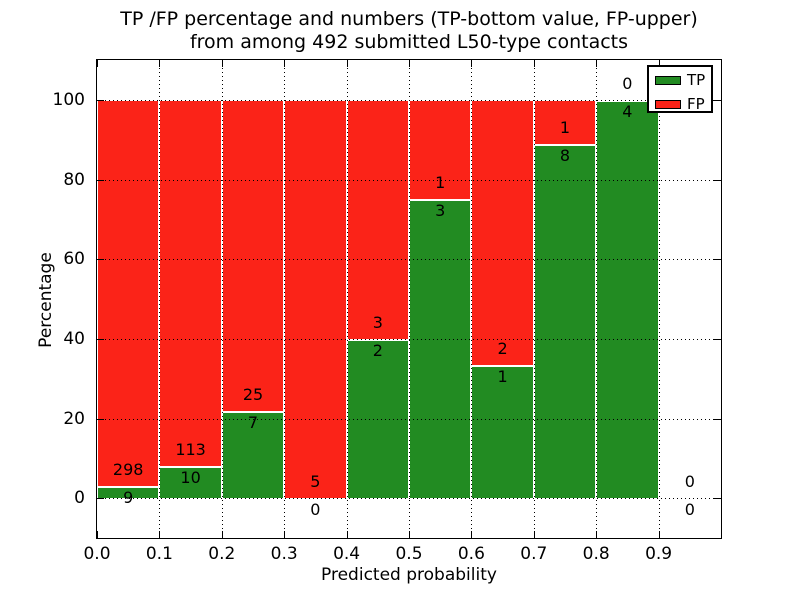 The image size is (800, 600). I want to click on fp-count-bin-9: 0, so click(689, 482).